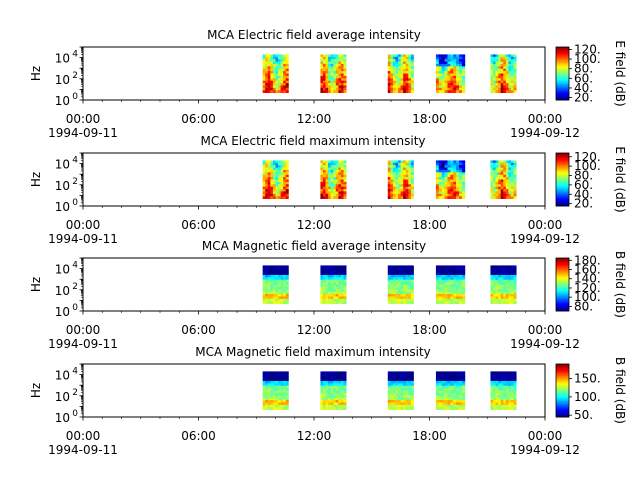 This screenshot has height=480, width=640. I want to click on x-tick-label: 00:00, so click(83, 436).